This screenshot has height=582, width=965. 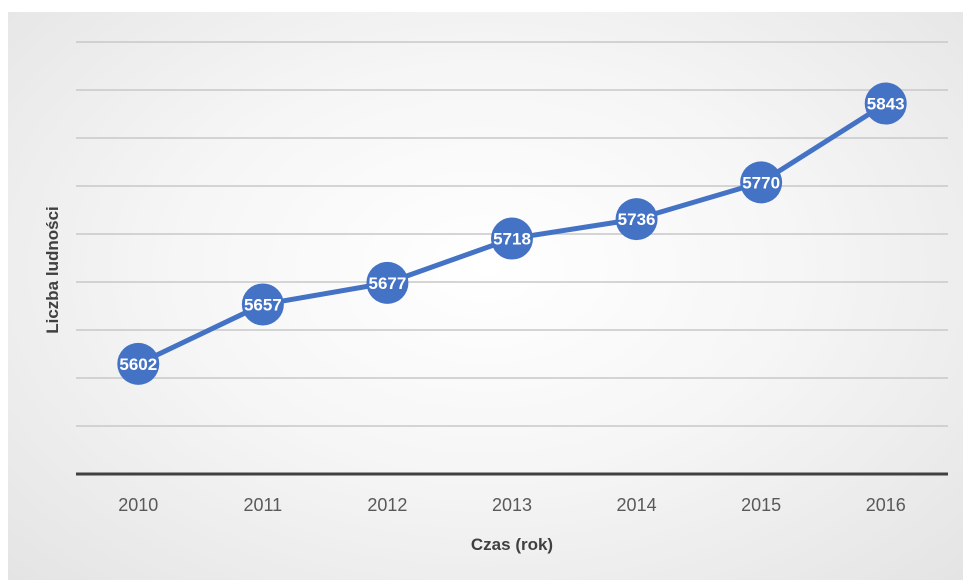 I want to click on x-tick-labels: 2010 2011 2012 2013 2014 2015 2016, so click(x=511, y=505).